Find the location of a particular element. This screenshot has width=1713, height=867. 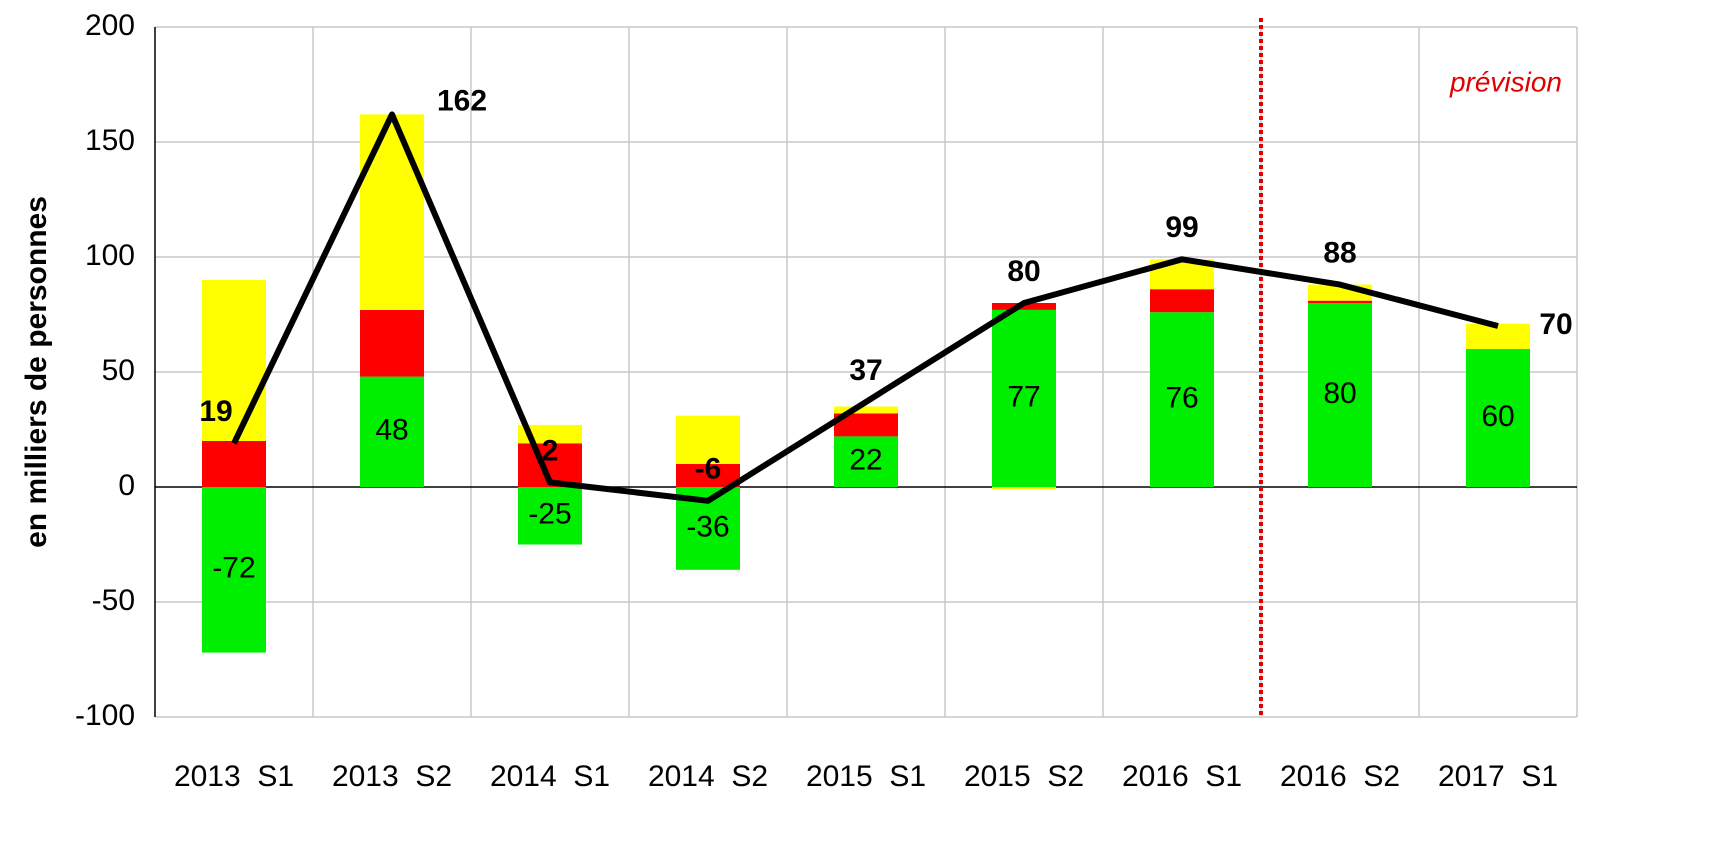

value-label: 48 is located at coordinates (391, 430).